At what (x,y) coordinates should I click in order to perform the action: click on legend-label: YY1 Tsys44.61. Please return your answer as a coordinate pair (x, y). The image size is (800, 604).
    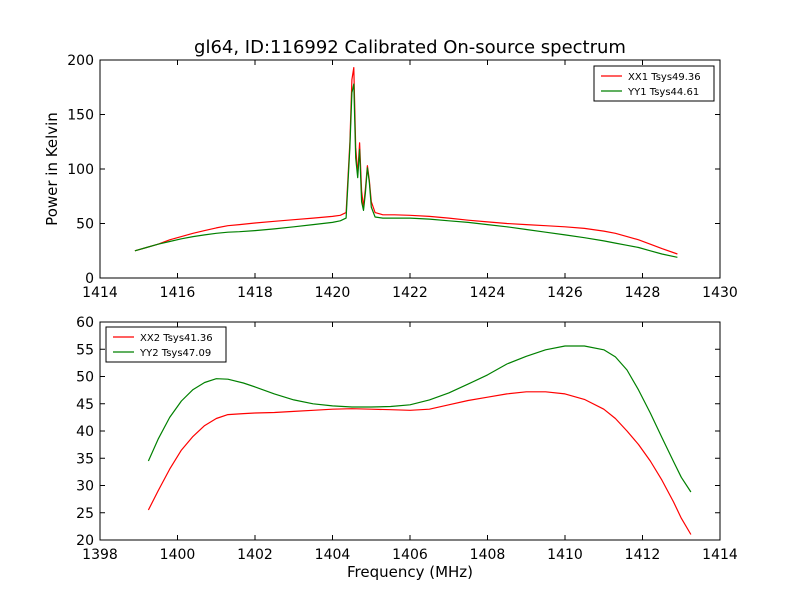
    Looking at the image, I should click on (663, 92).